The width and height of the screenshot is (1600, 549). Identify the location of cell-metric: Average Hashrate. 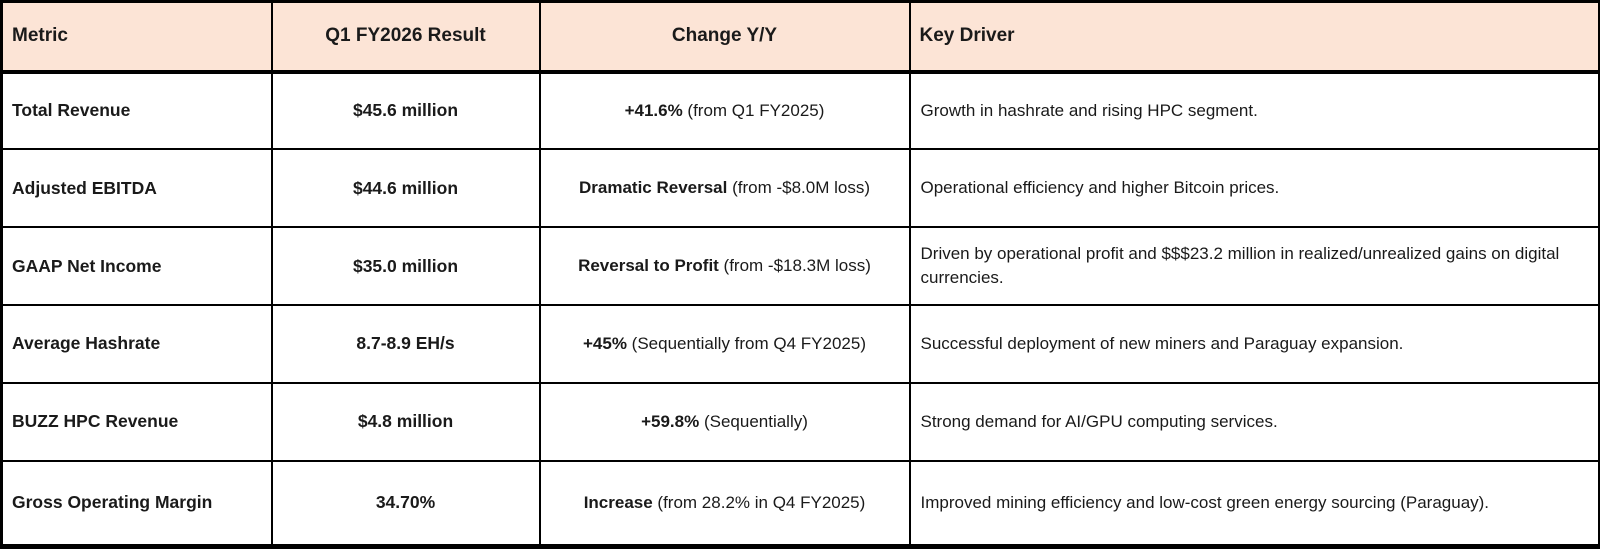
(136, 343).